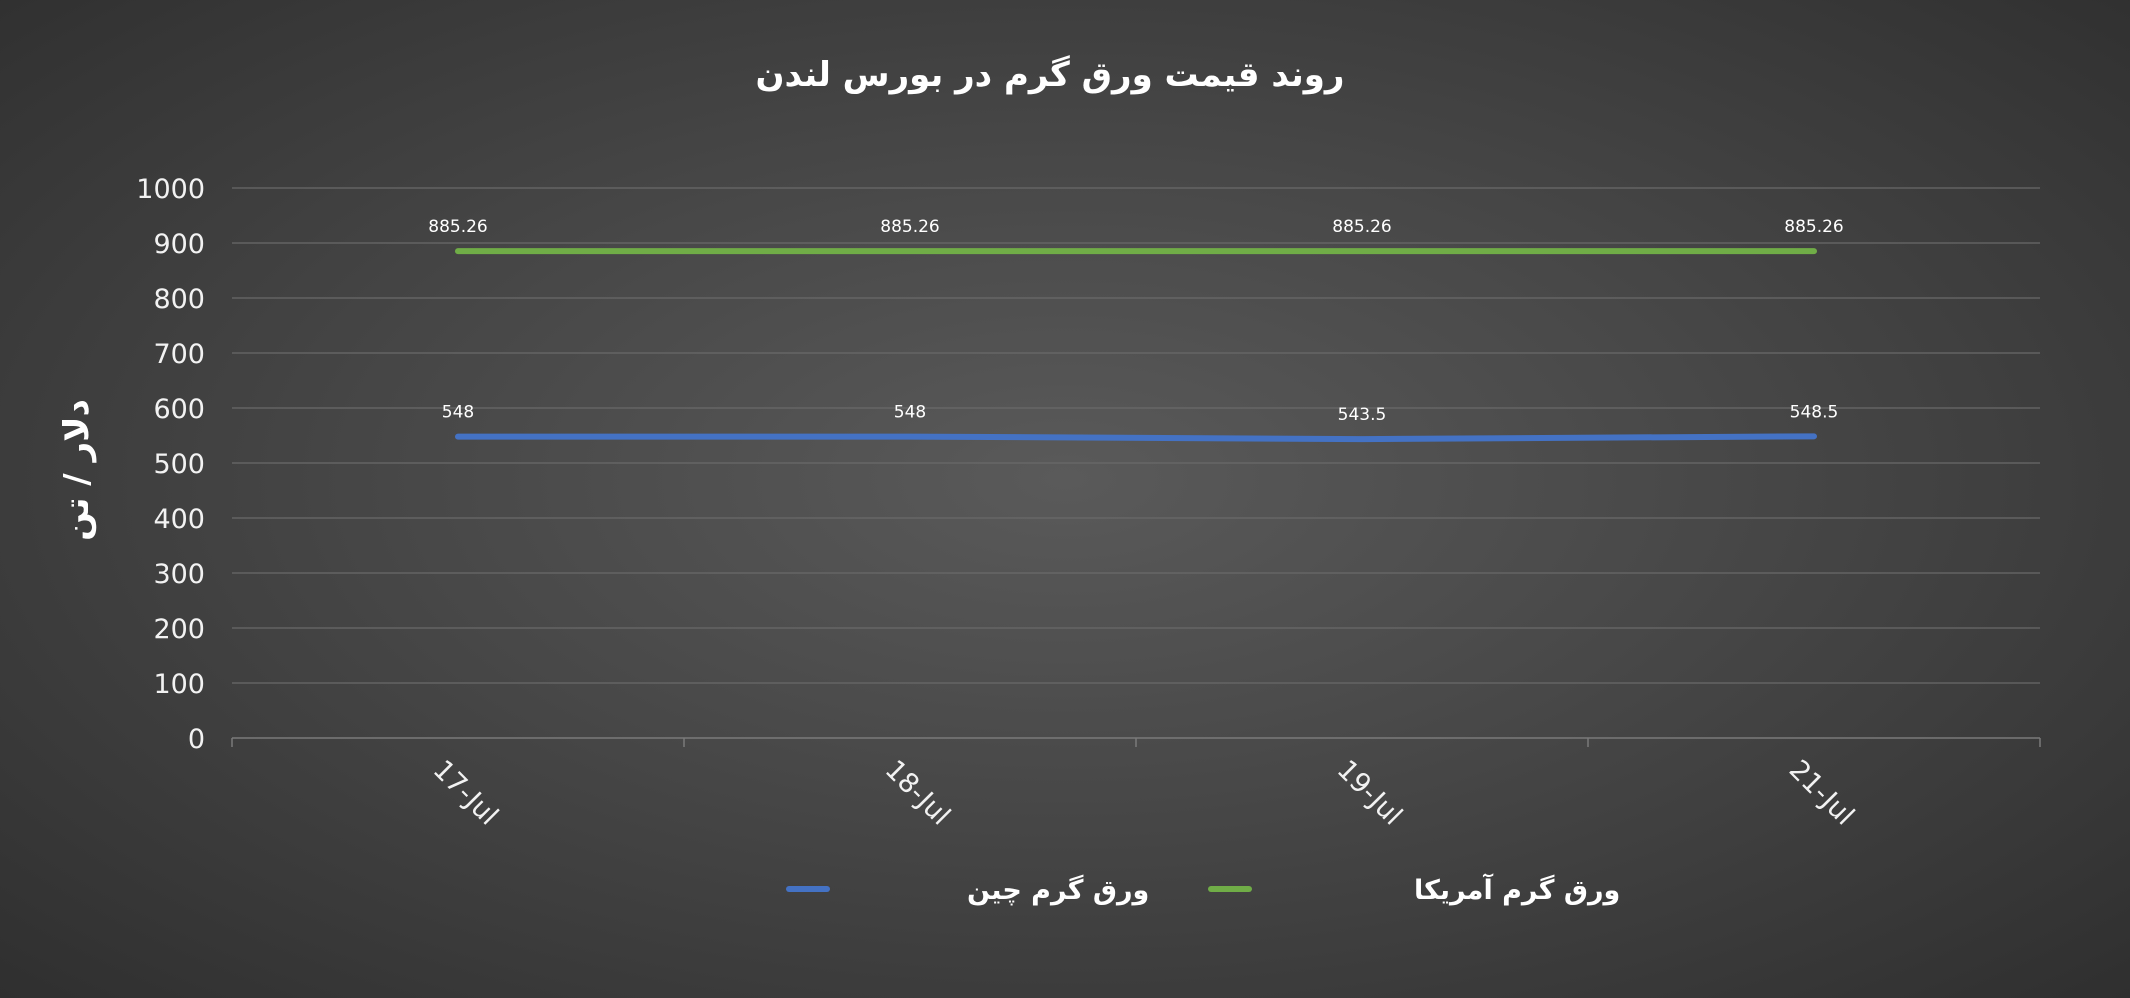  Describe the element at coordinates (917, 792) in the screenshot. I see `x-tick-label: 18-Jul` at that location.